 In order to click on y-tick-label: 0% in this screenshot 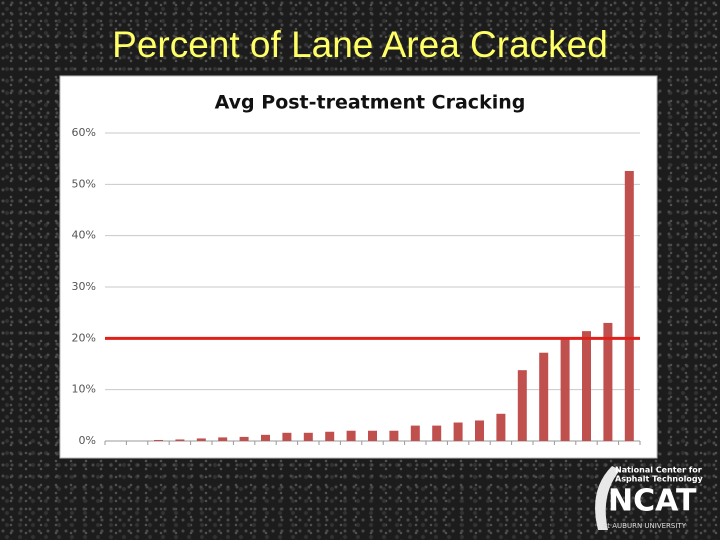, I will do `click(87, 440)`.